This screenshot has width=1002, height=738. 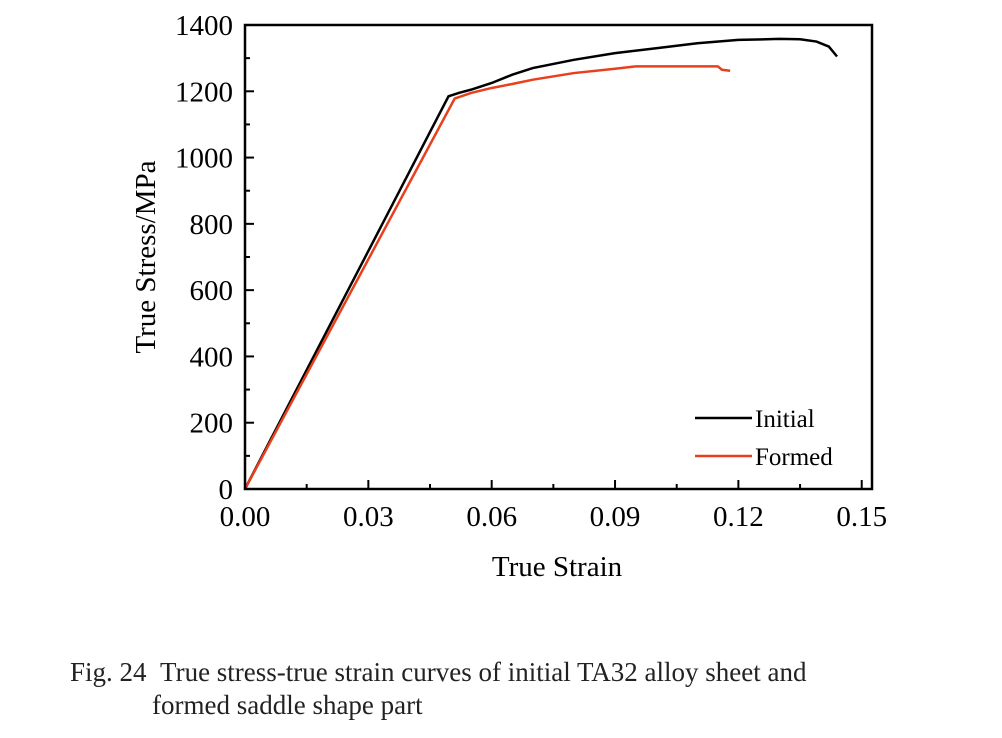 I want to click on y-tick-label: 800, so click(x=212, y=225).